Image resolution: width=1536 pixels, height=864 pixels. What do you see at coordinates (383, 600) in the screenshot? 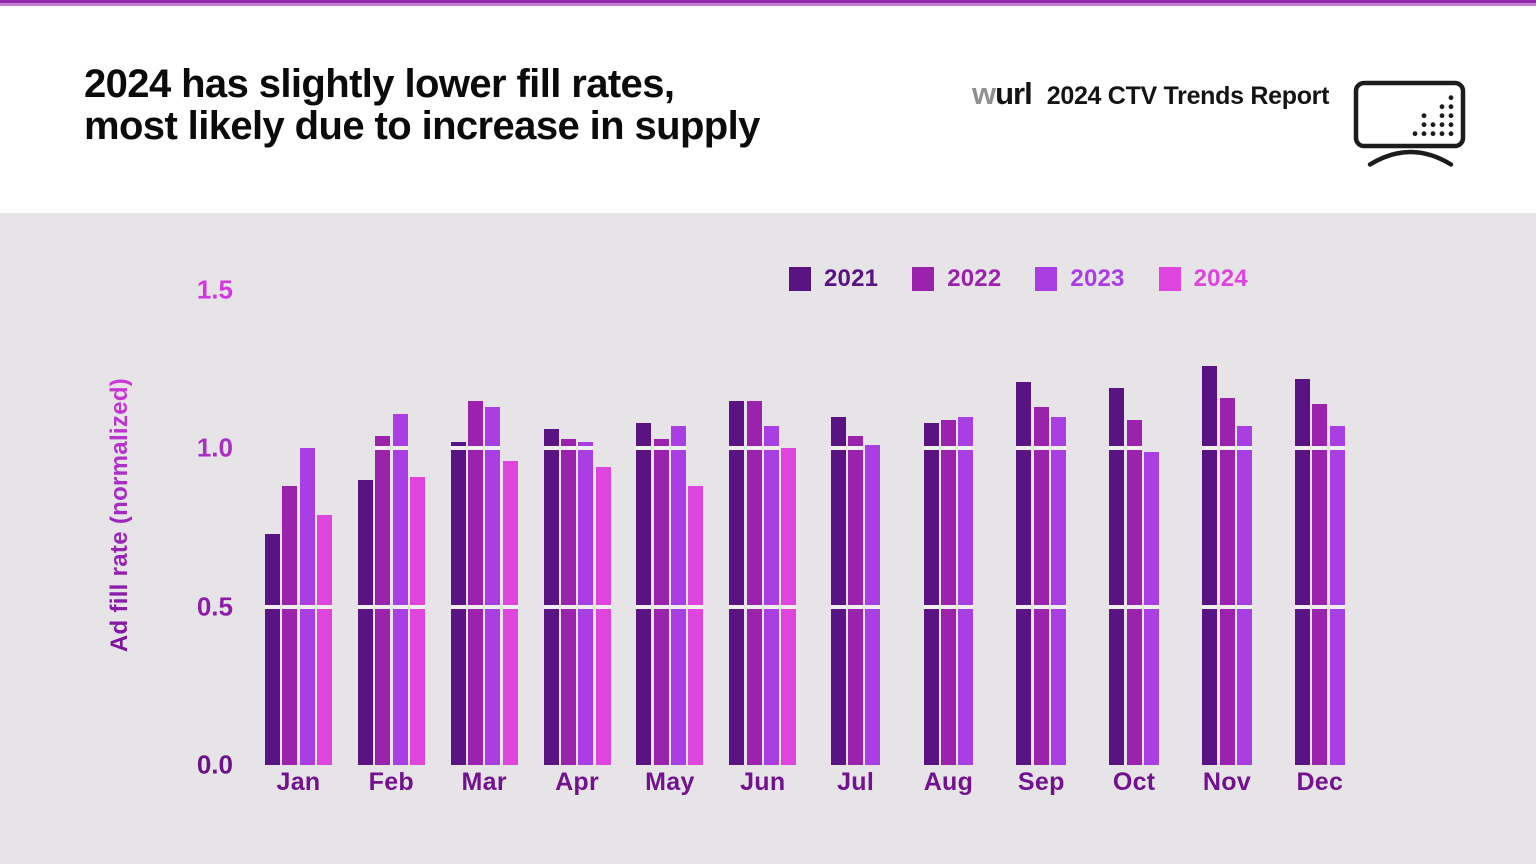
I see `bar-2022-feb` at bounding box center [383, 600].